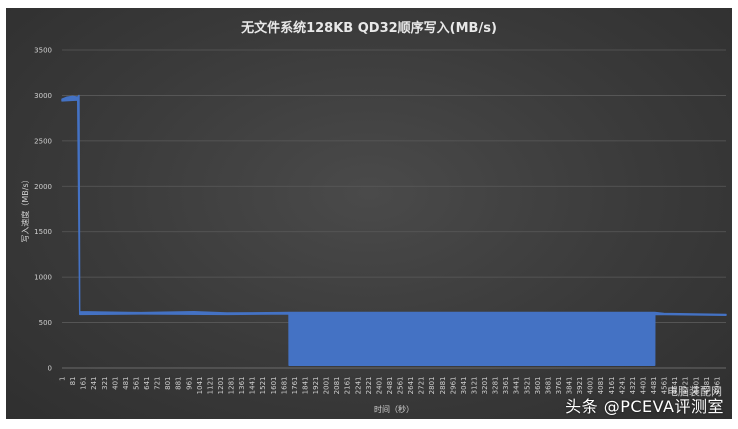 The height and width of the screenshot is (429, 738). Describe the element at coordinates (696, 386) in the screenshot. I see `x-tick-label: 4801` at that location.